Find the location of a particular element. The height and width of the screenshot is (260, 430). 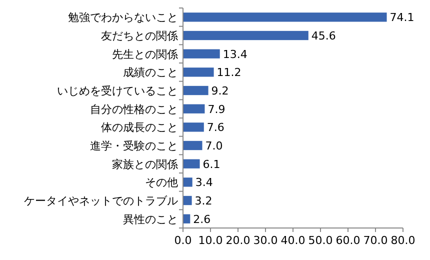

x-tick-label: 10.0 is located at coordinates (210, 240).